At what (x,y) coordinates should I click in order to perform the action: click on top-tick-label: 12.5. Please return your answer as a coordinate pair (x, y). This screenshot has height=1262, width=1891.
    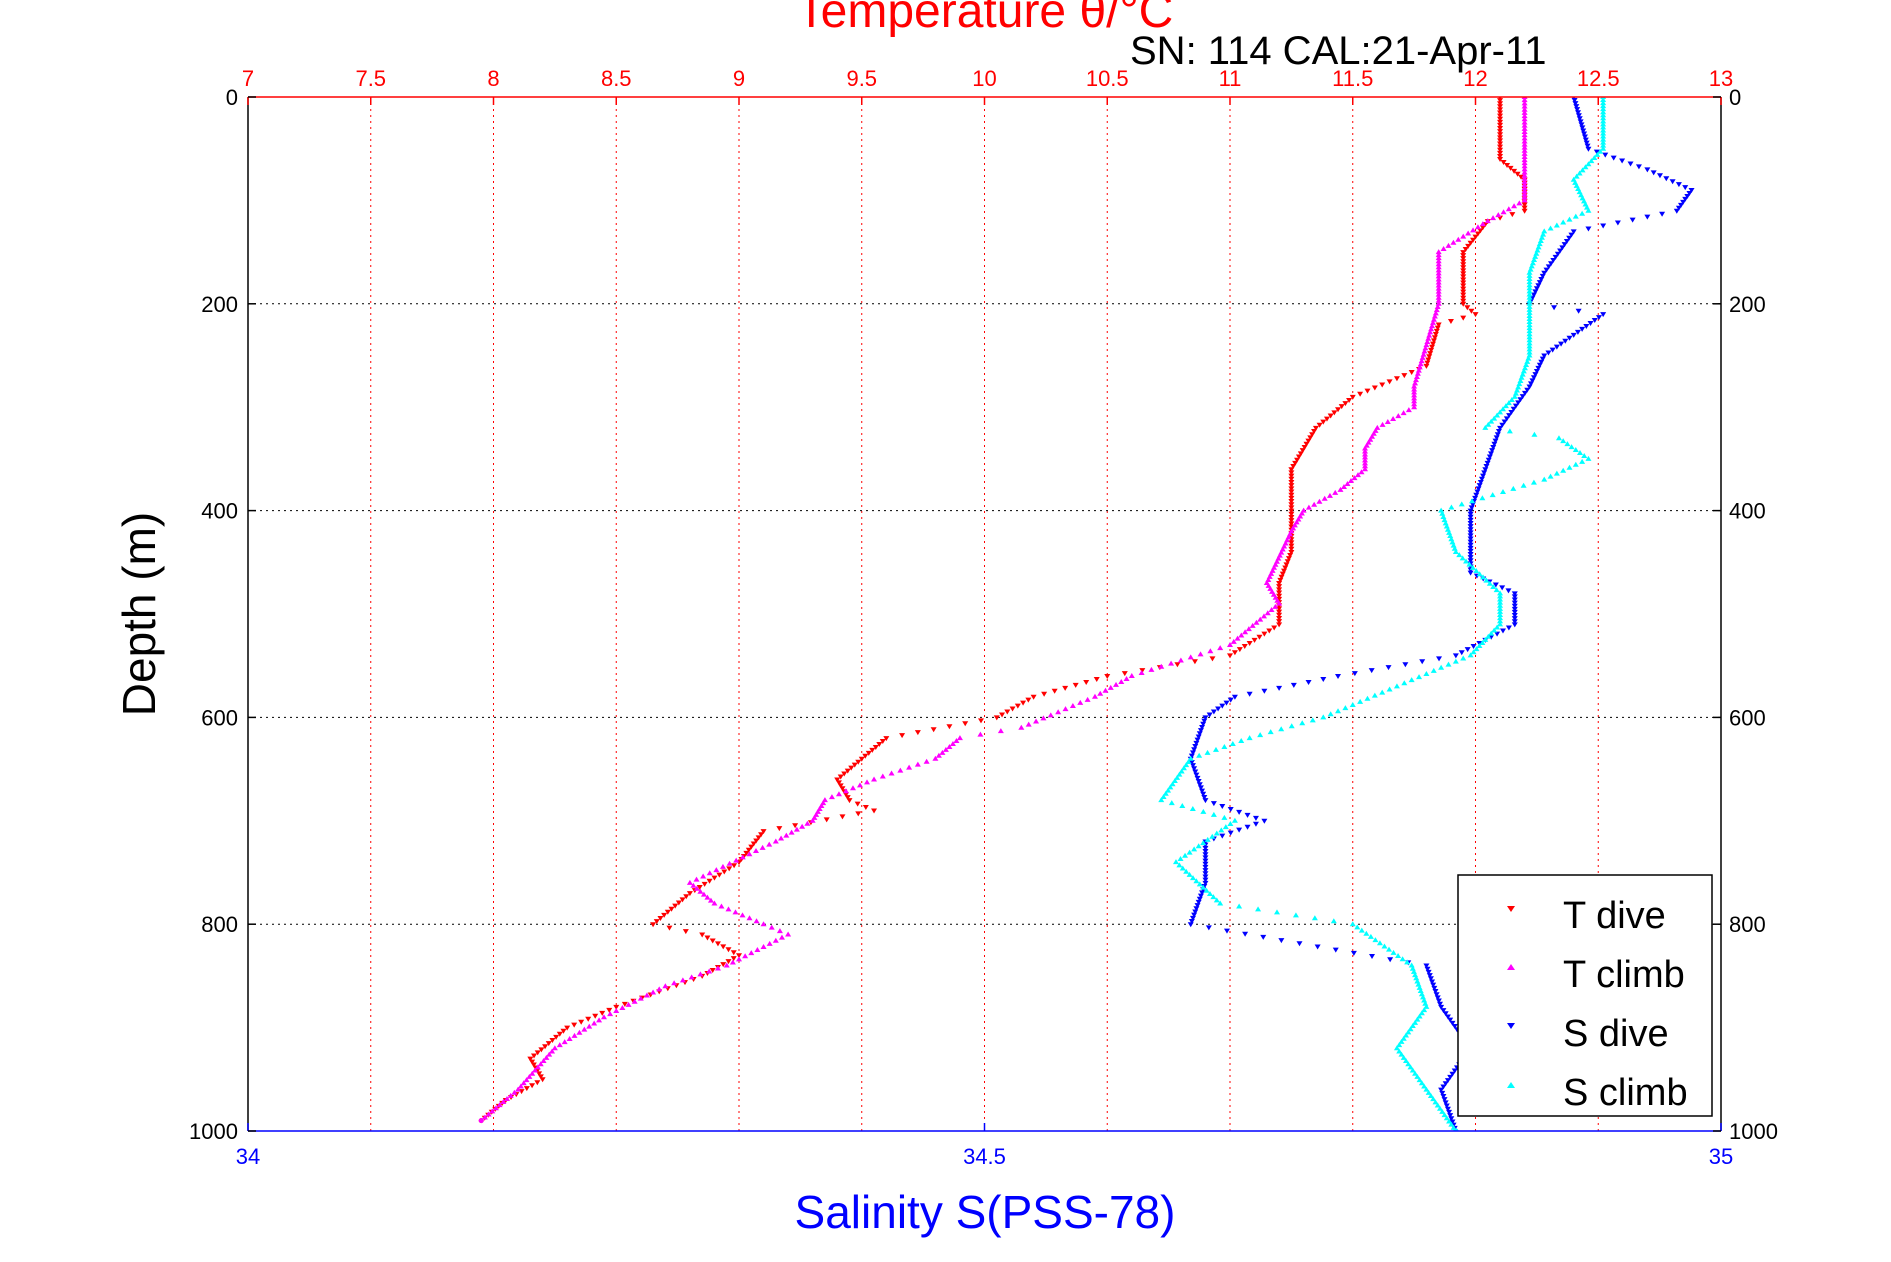
    Looking at the image, I should click on (1598, 78).